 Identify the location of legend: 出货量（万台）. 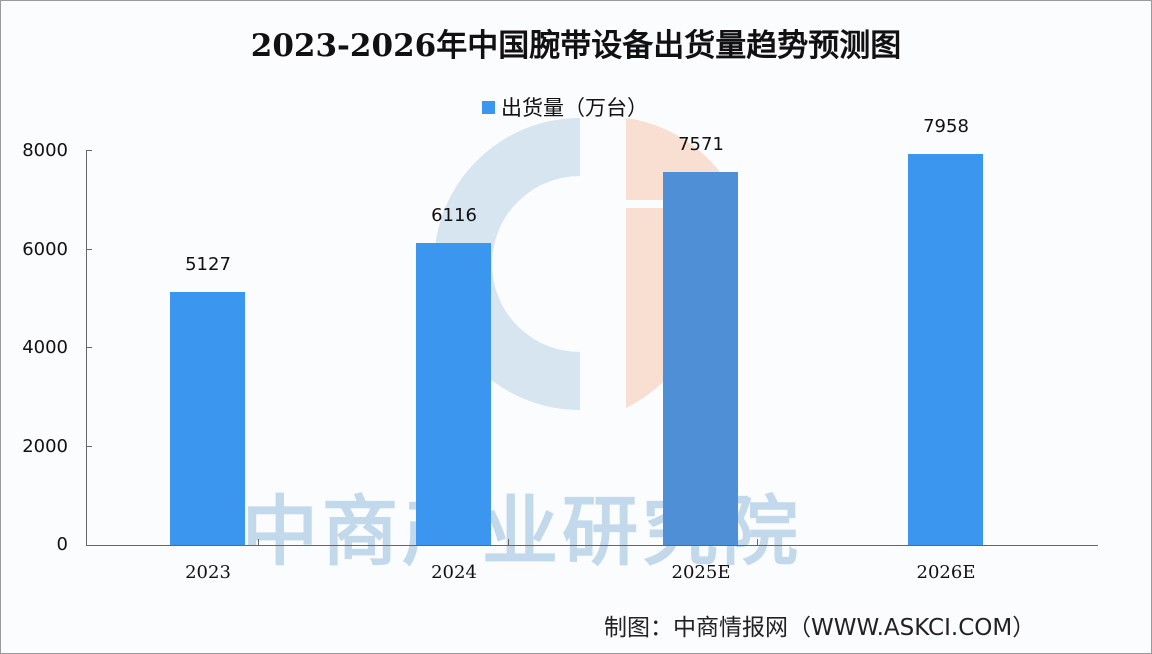
(565, 107).